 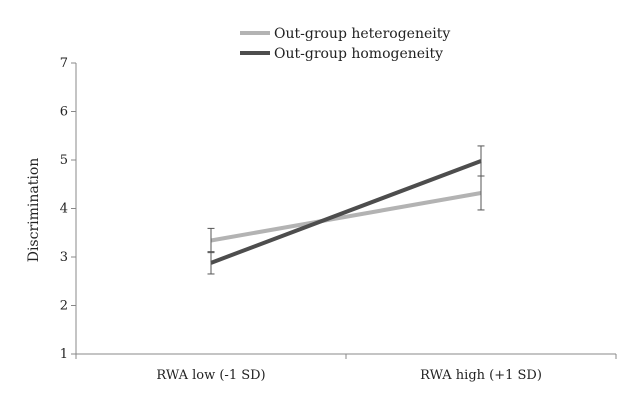 I want to click on legend-item: Out-group heterogeneity, so click(x=345, y=34).